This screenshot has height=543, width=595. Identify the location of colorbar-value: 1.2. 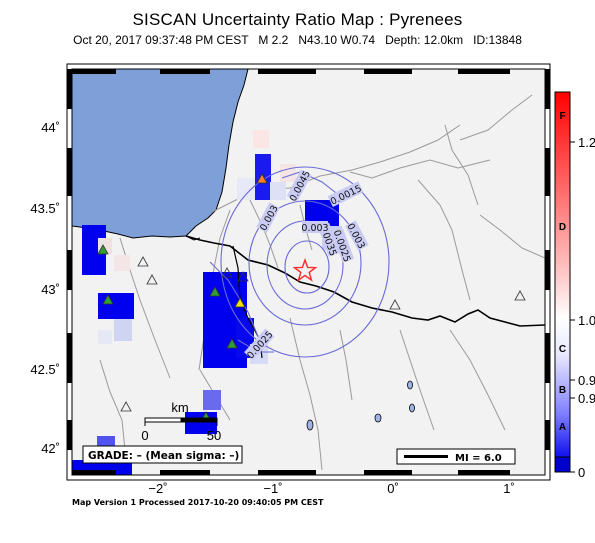
(586, 142).